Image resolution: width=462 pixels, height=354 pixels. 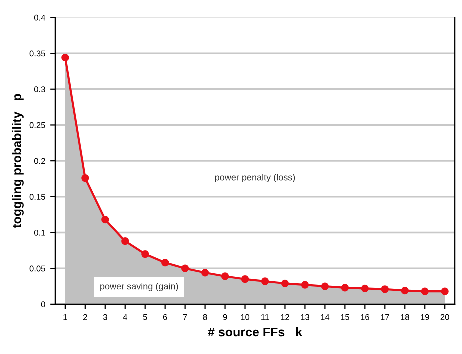 What do you see at coordinates (266, 317) in the screenshot?
I see `x-tick-label: 11` at bounding box center [266, 317].